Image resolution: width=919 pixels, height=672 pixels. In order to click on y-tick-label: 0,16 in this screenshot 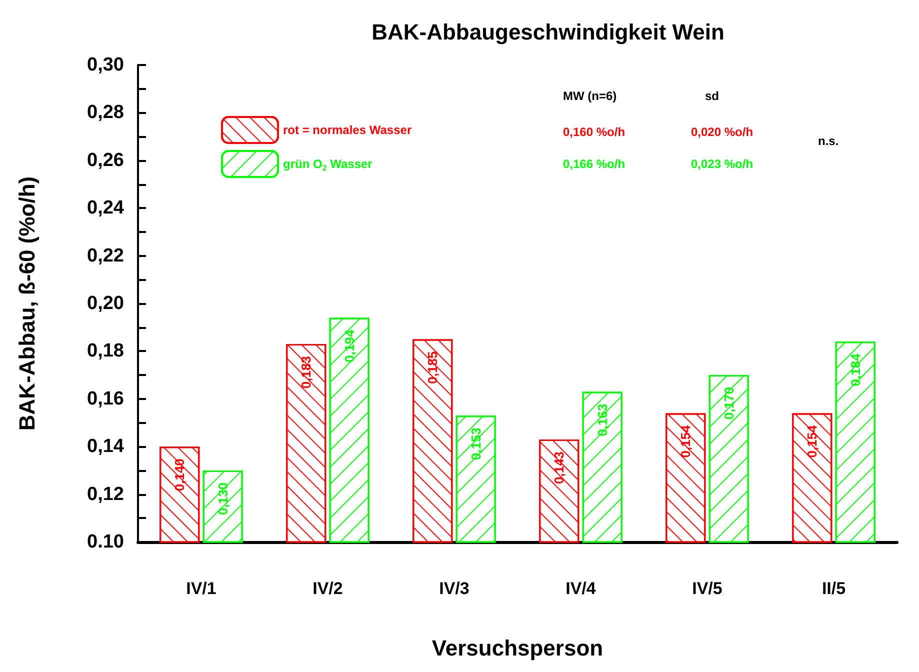, I will do `click(105, 399)`.